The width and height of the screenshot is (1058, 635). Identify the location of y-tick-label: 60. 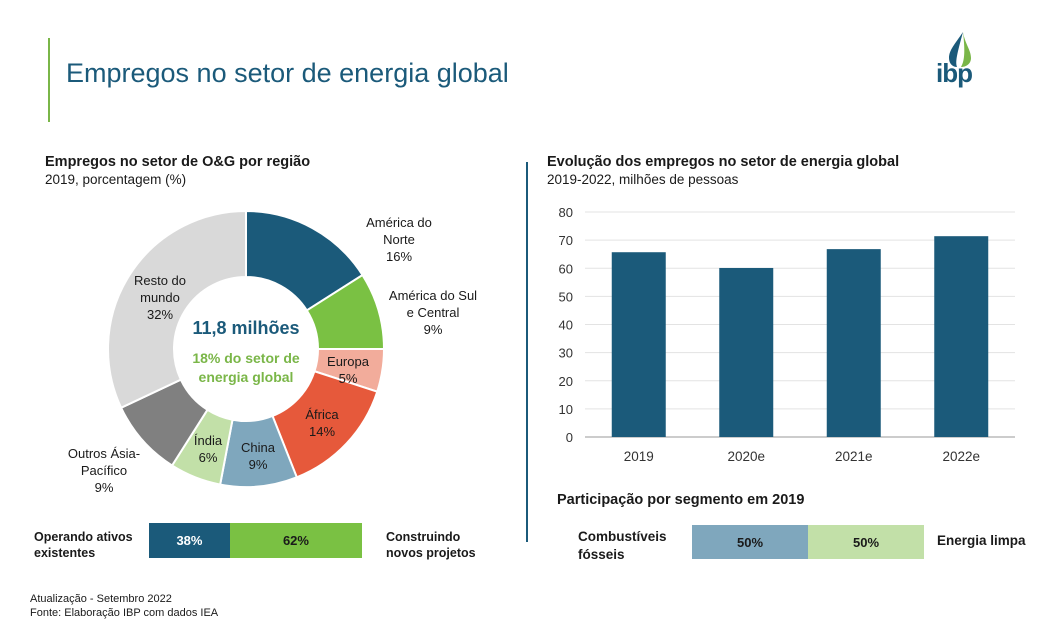
(566, 268).